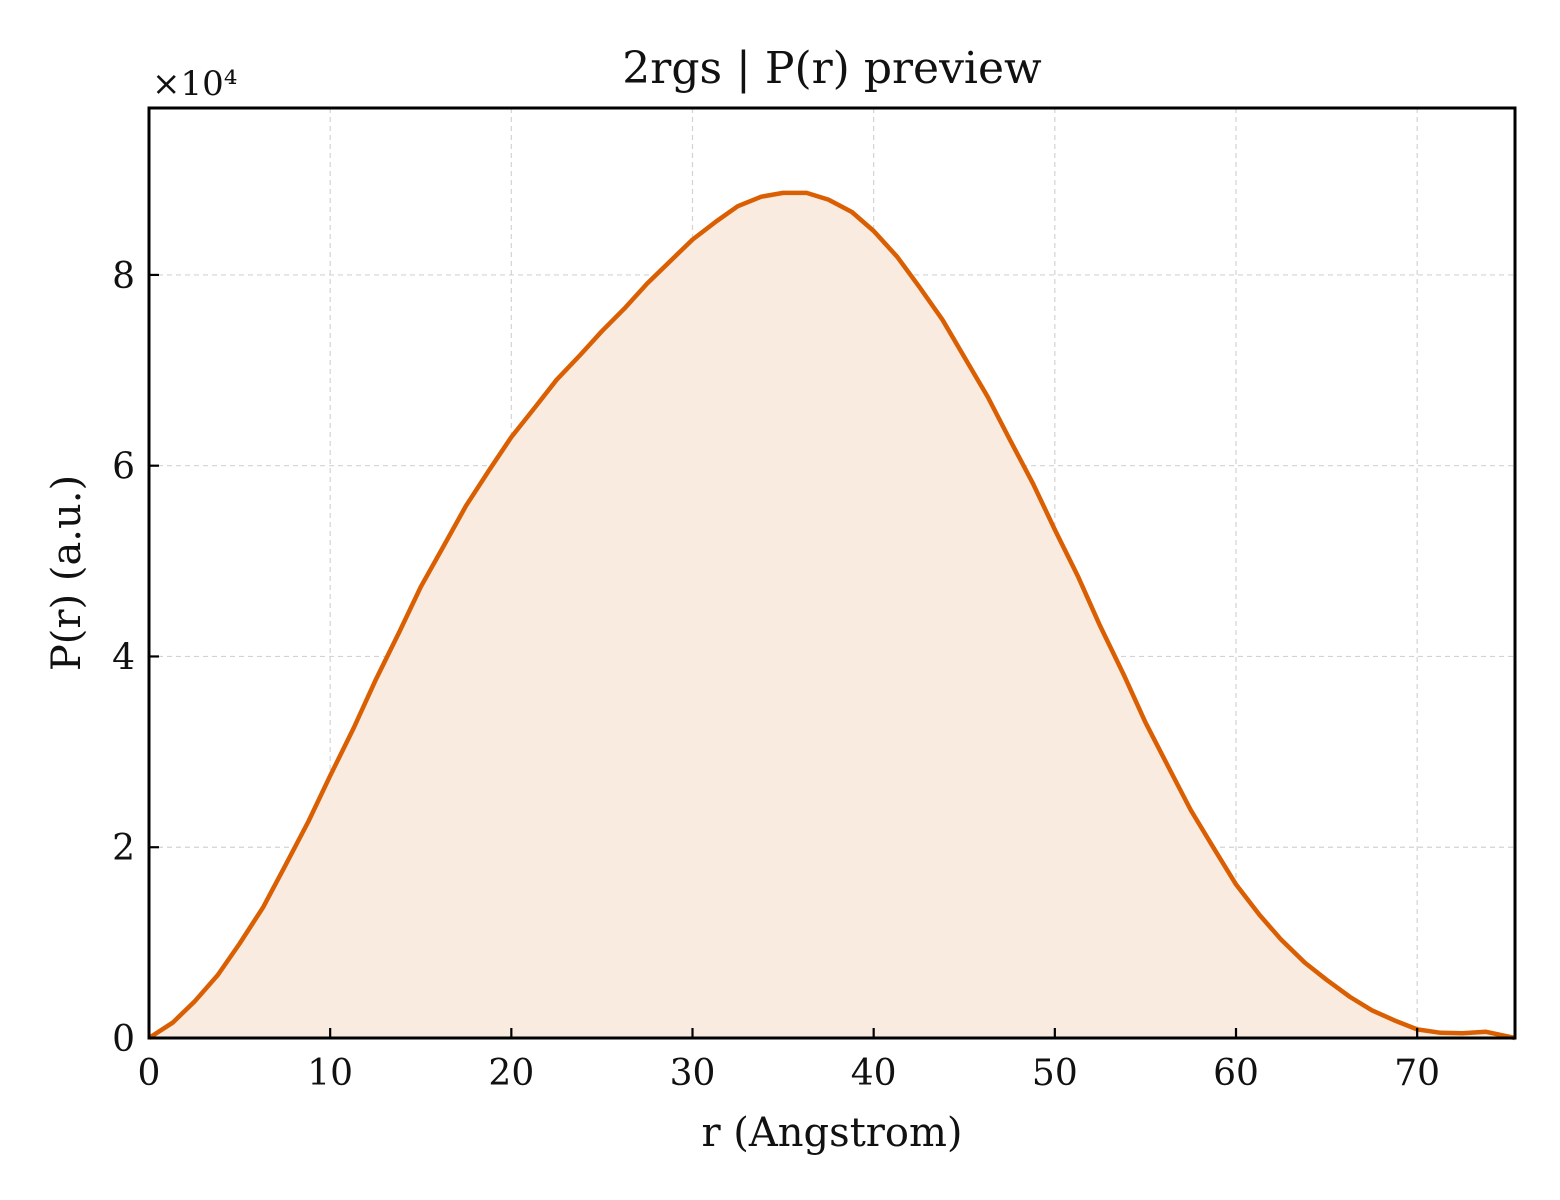  What do you see at coordinates (832, 68) in the screenshot?
I see `chart-title: 2rgs | P(r) preview` at bounding box center [832, 68].